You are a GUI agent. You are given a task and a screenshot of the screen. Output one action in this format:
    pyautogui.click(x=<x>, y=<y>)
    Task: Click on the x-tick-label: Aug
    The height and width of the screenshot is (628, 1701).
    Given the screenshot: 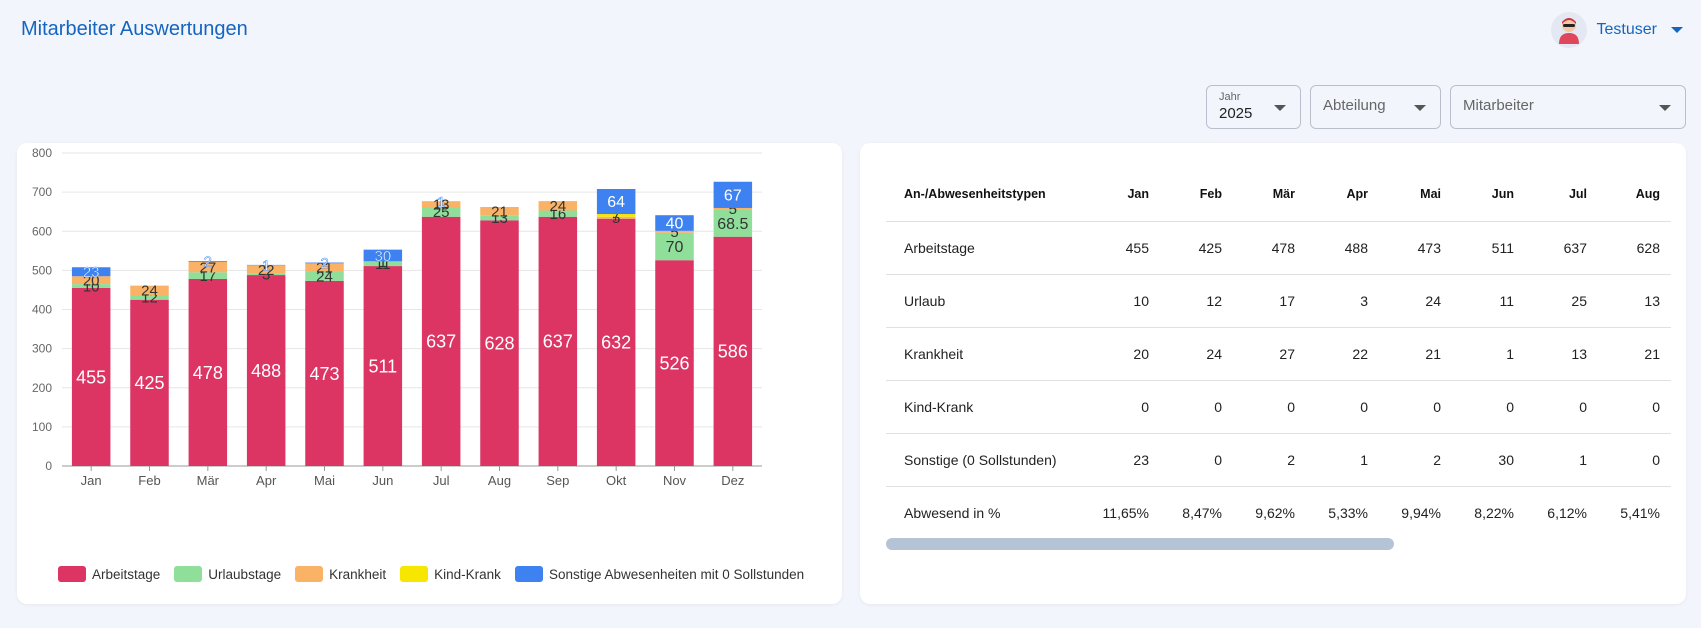 What is the action you would take?
    pyautogui.click(x=499, y=480)
    